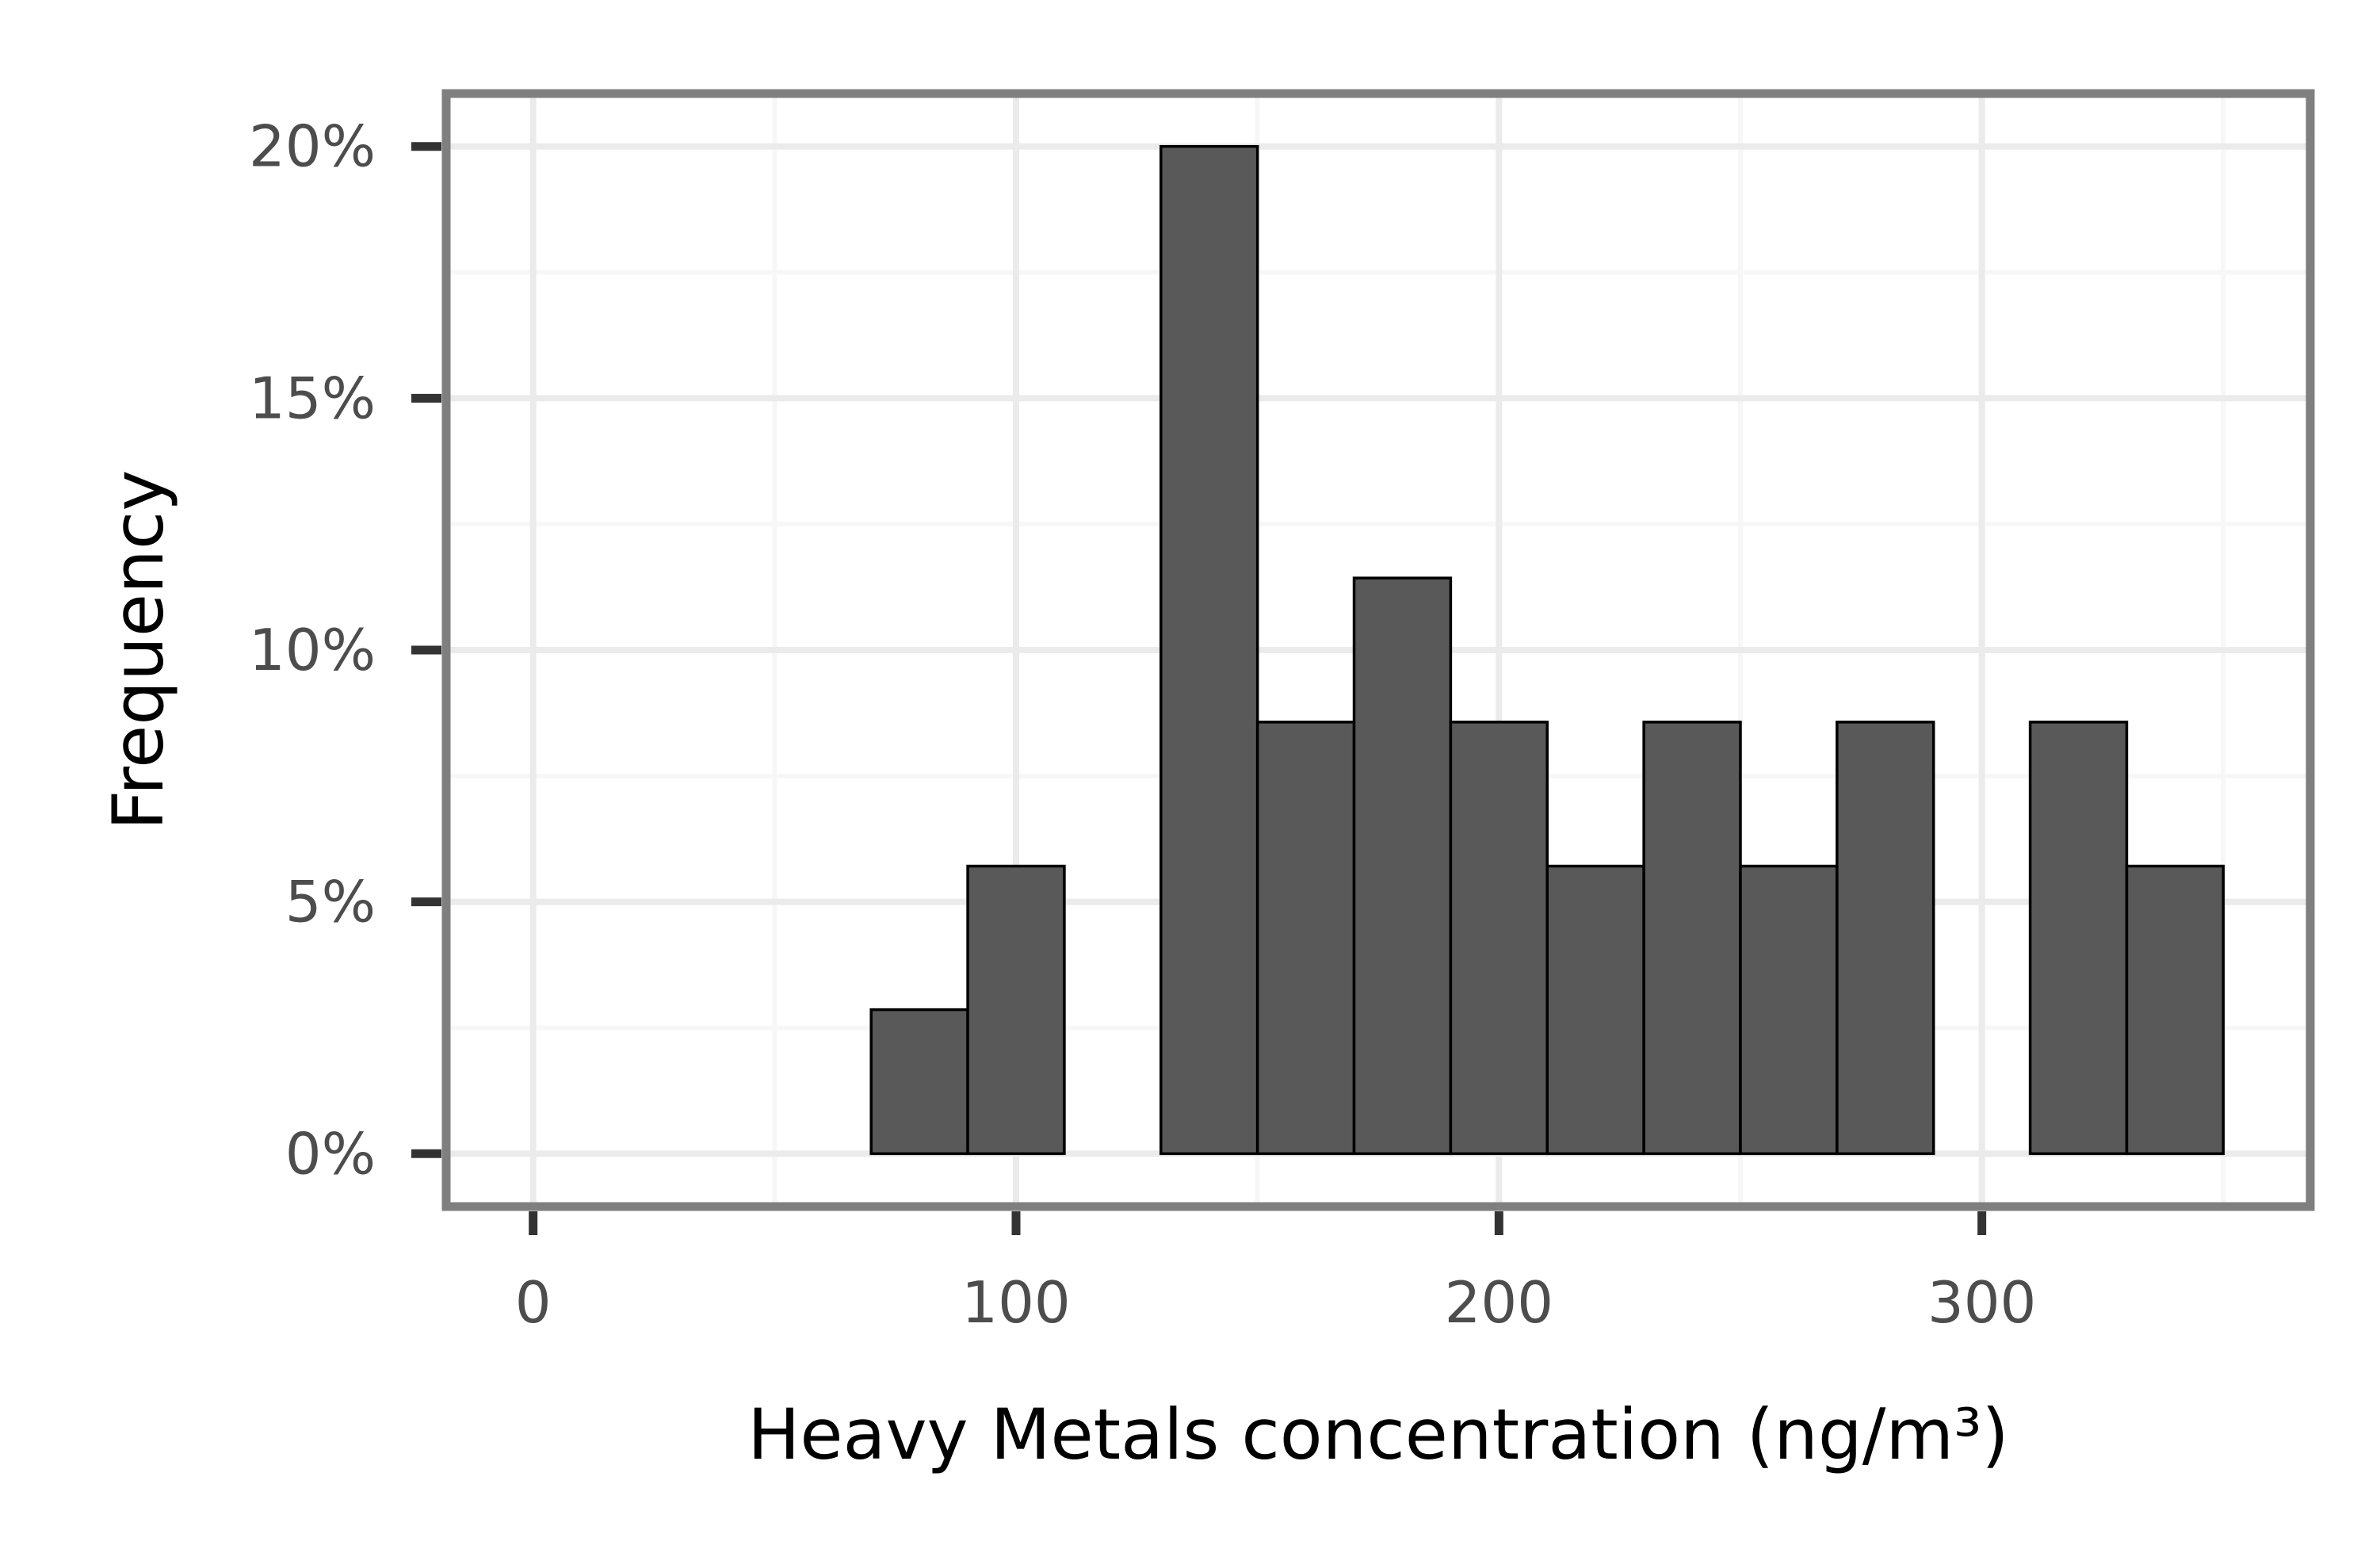 This screenshot has width=2380, height=1553. What do you see at coordinates (312, 398) in the screenshot?
I see `y-tick-label: 15%` at bounding box center [312, 398].